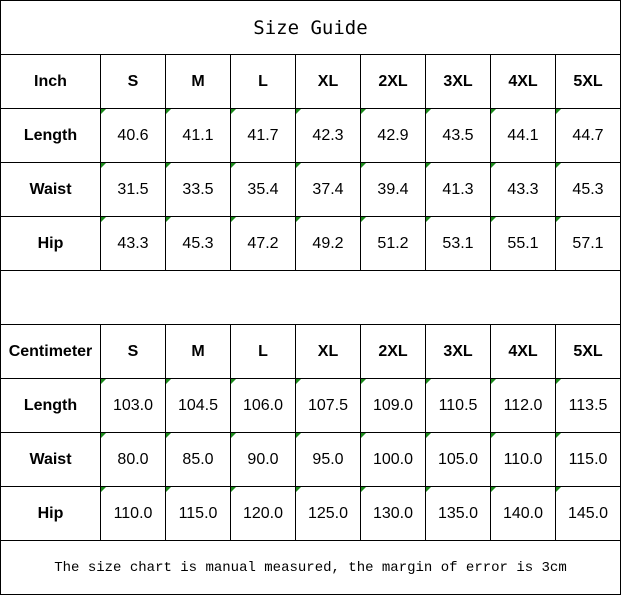 This screenshot has width=622, height=596. I want to click on measure-value: 31.5, so click(133, 189).